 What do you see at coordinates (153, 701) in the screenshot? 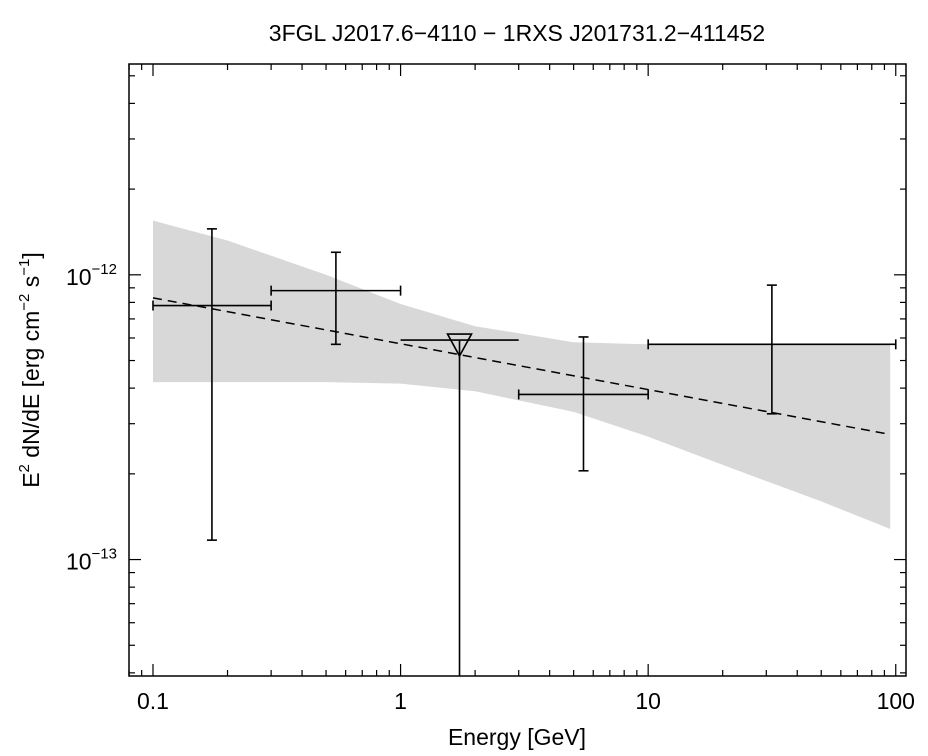
I see `x-tick-label: 0.1` at bounding box center [153, 701].